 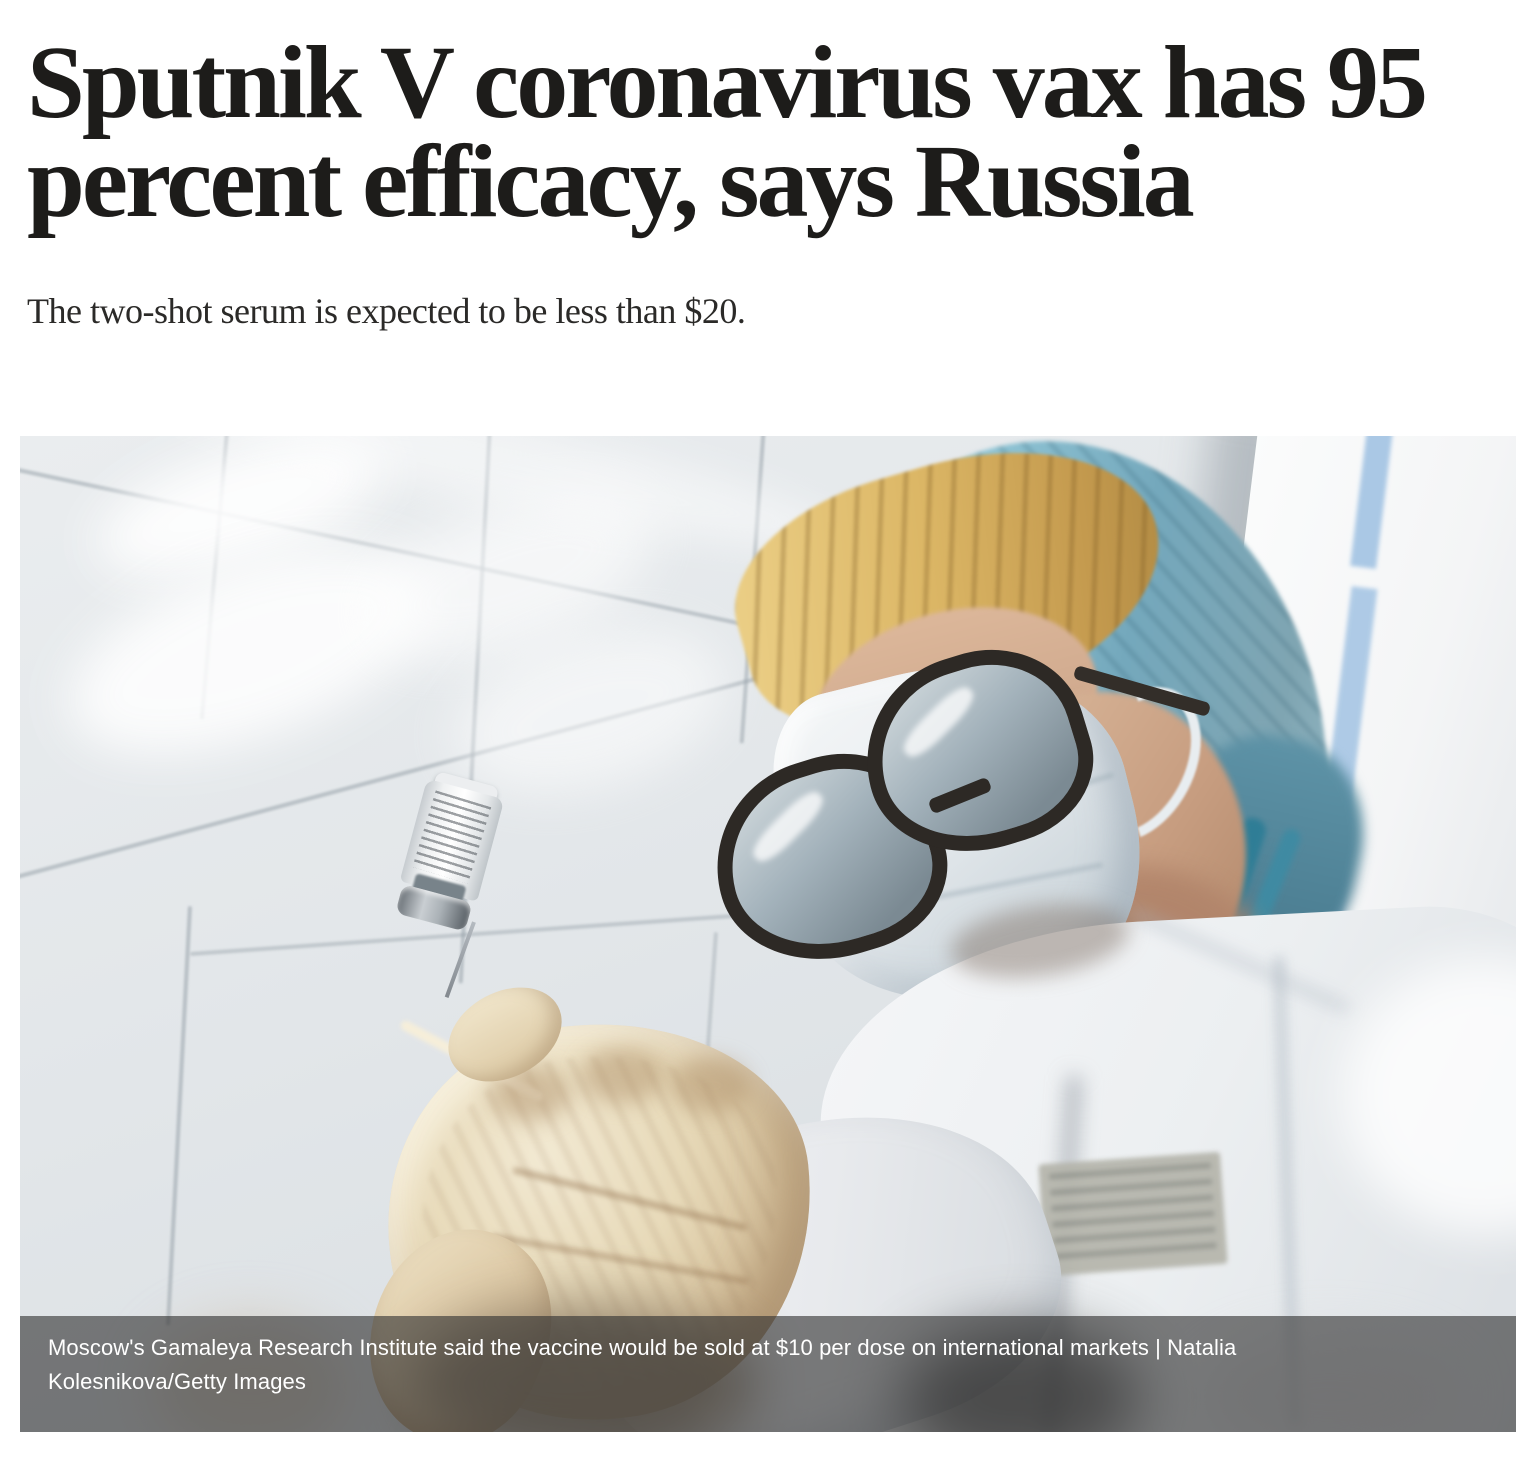 What do you see at coordinates (611, 181) in the screenshot?
I see `headline-line-2: percent efficacy, says Russia` at bounding box center [611, 181].